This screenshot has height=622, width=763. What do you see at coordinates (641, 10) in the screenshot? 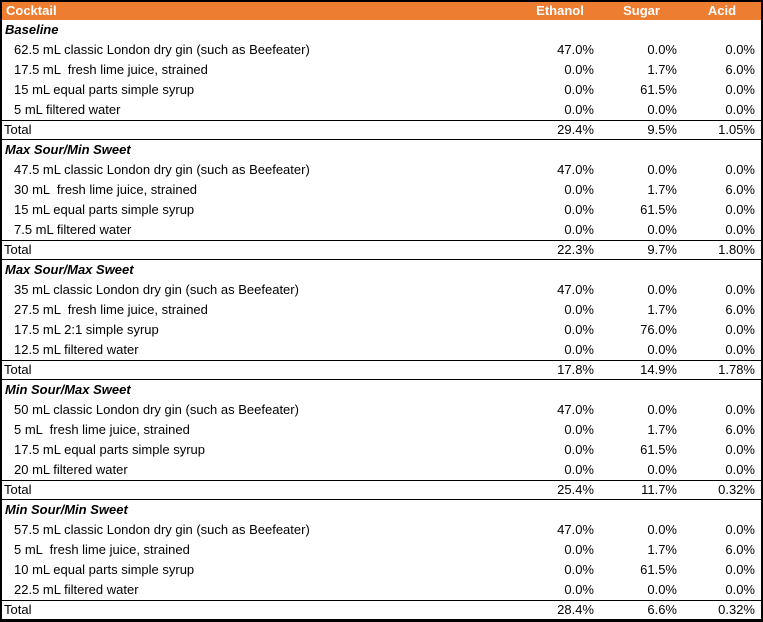
I see `column-header-sugar: Sugar` at bounding box center [641, 10].